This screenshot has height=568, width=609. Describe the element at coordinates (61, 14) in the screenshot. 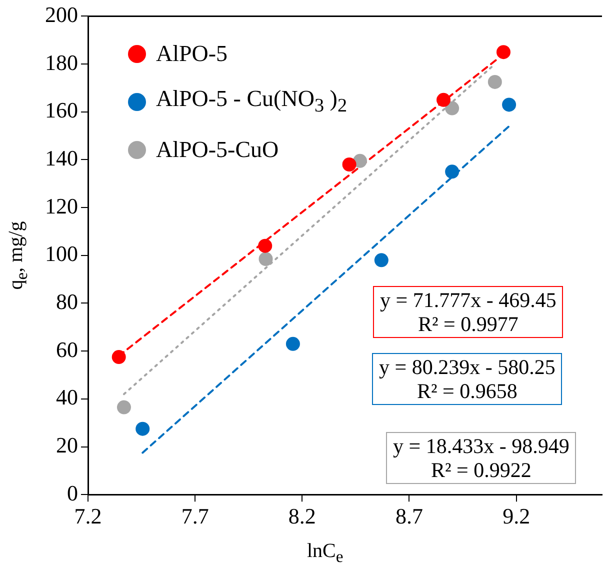

I see `y-tick-label: 200` at that location.